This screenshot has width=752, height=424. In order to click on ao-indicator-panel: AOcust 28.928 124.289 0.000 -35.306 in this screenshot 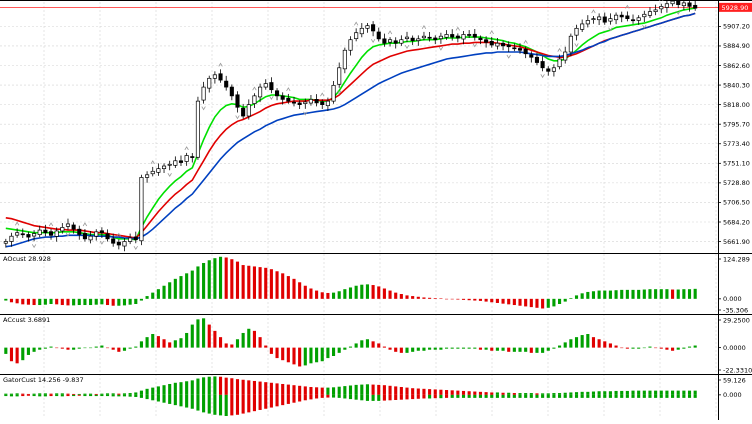, I will do `click(376, 284)`.